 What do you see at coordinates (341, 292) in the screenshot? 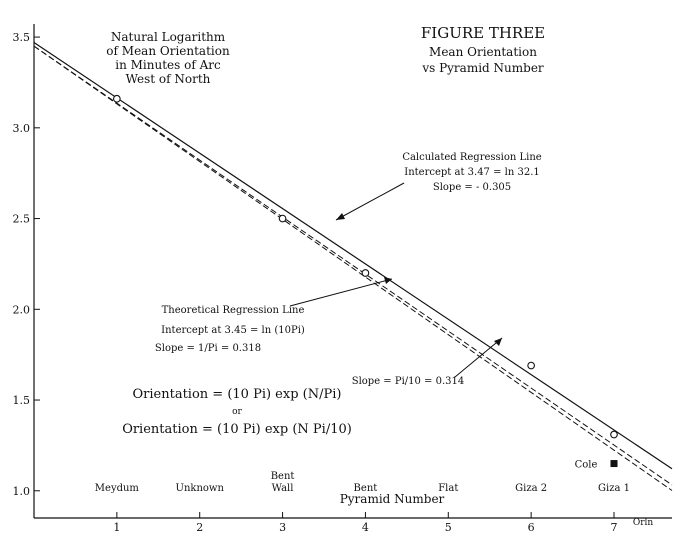
I see `theoretical-annotation-arrow` at bounding box center [341, 292].